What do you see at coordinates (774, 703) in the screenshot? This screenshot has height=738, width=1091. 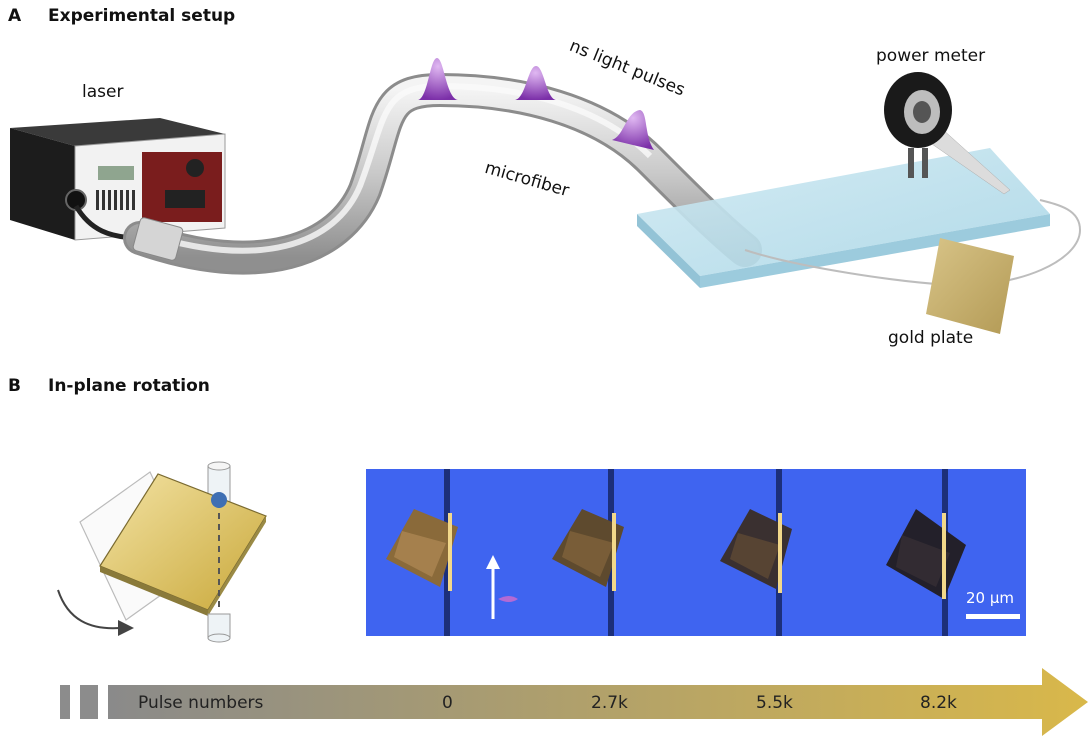 I see `timeline-tick: 5.5k` at bounding box center [774, 703].